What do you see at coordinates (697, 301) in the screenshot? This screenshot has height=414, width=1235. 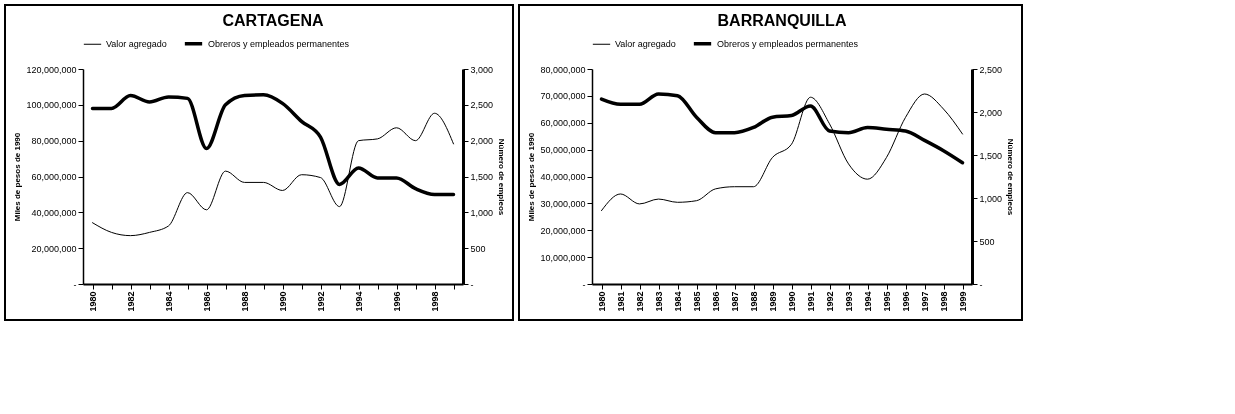 I see `x-tick-label: 1985` at bounding box center [697, 301].